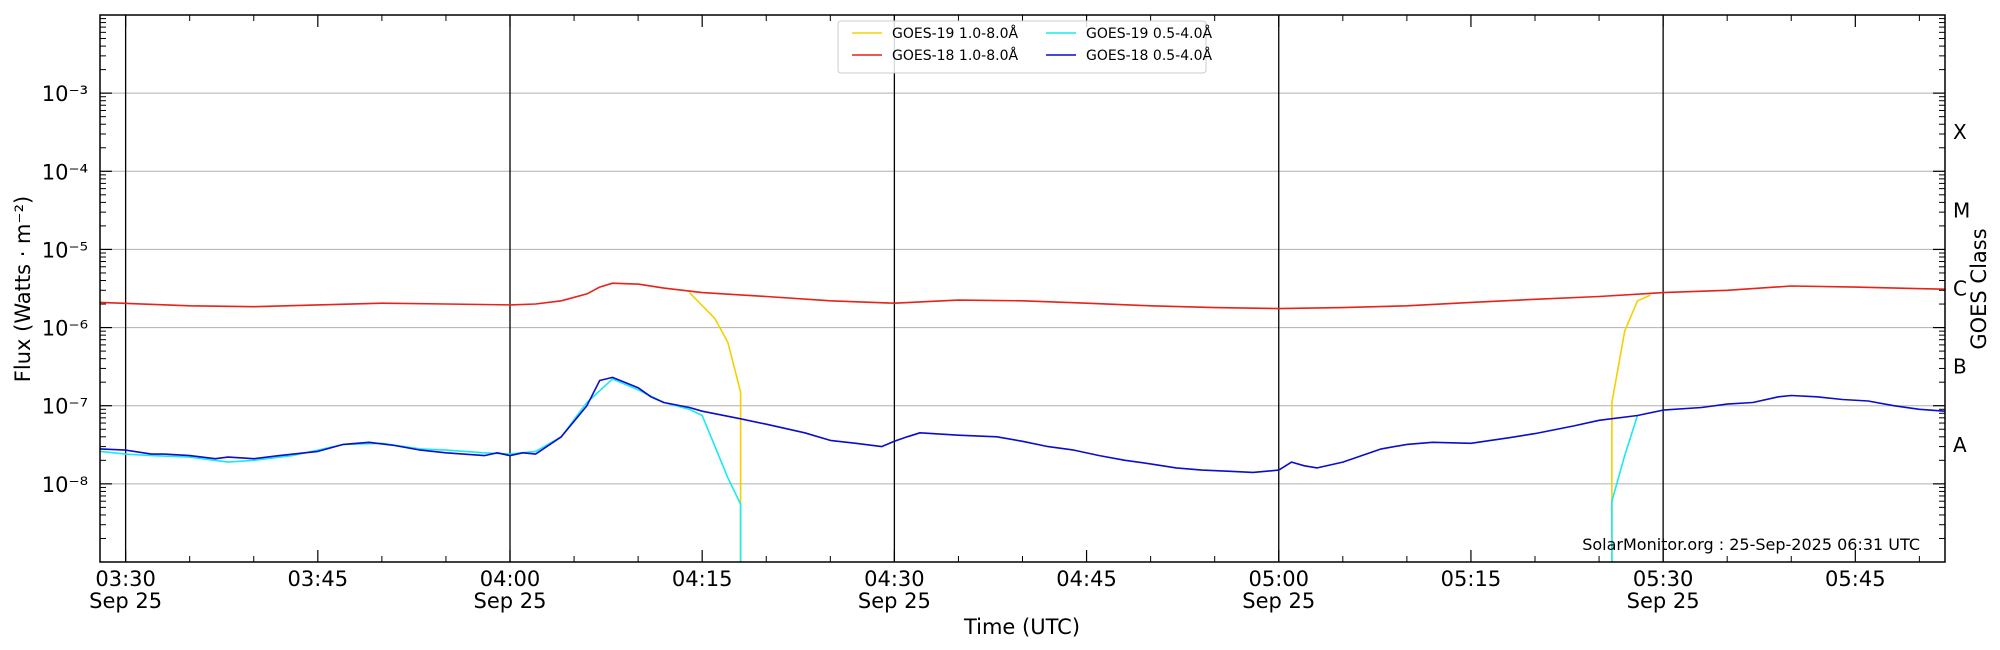 The width and height of the screenshot is (2000, 650). What do you see at coordinates (1960, 132) in the screenshot?
I see `goes-class-label: X` at bounding box center [1960, 132].